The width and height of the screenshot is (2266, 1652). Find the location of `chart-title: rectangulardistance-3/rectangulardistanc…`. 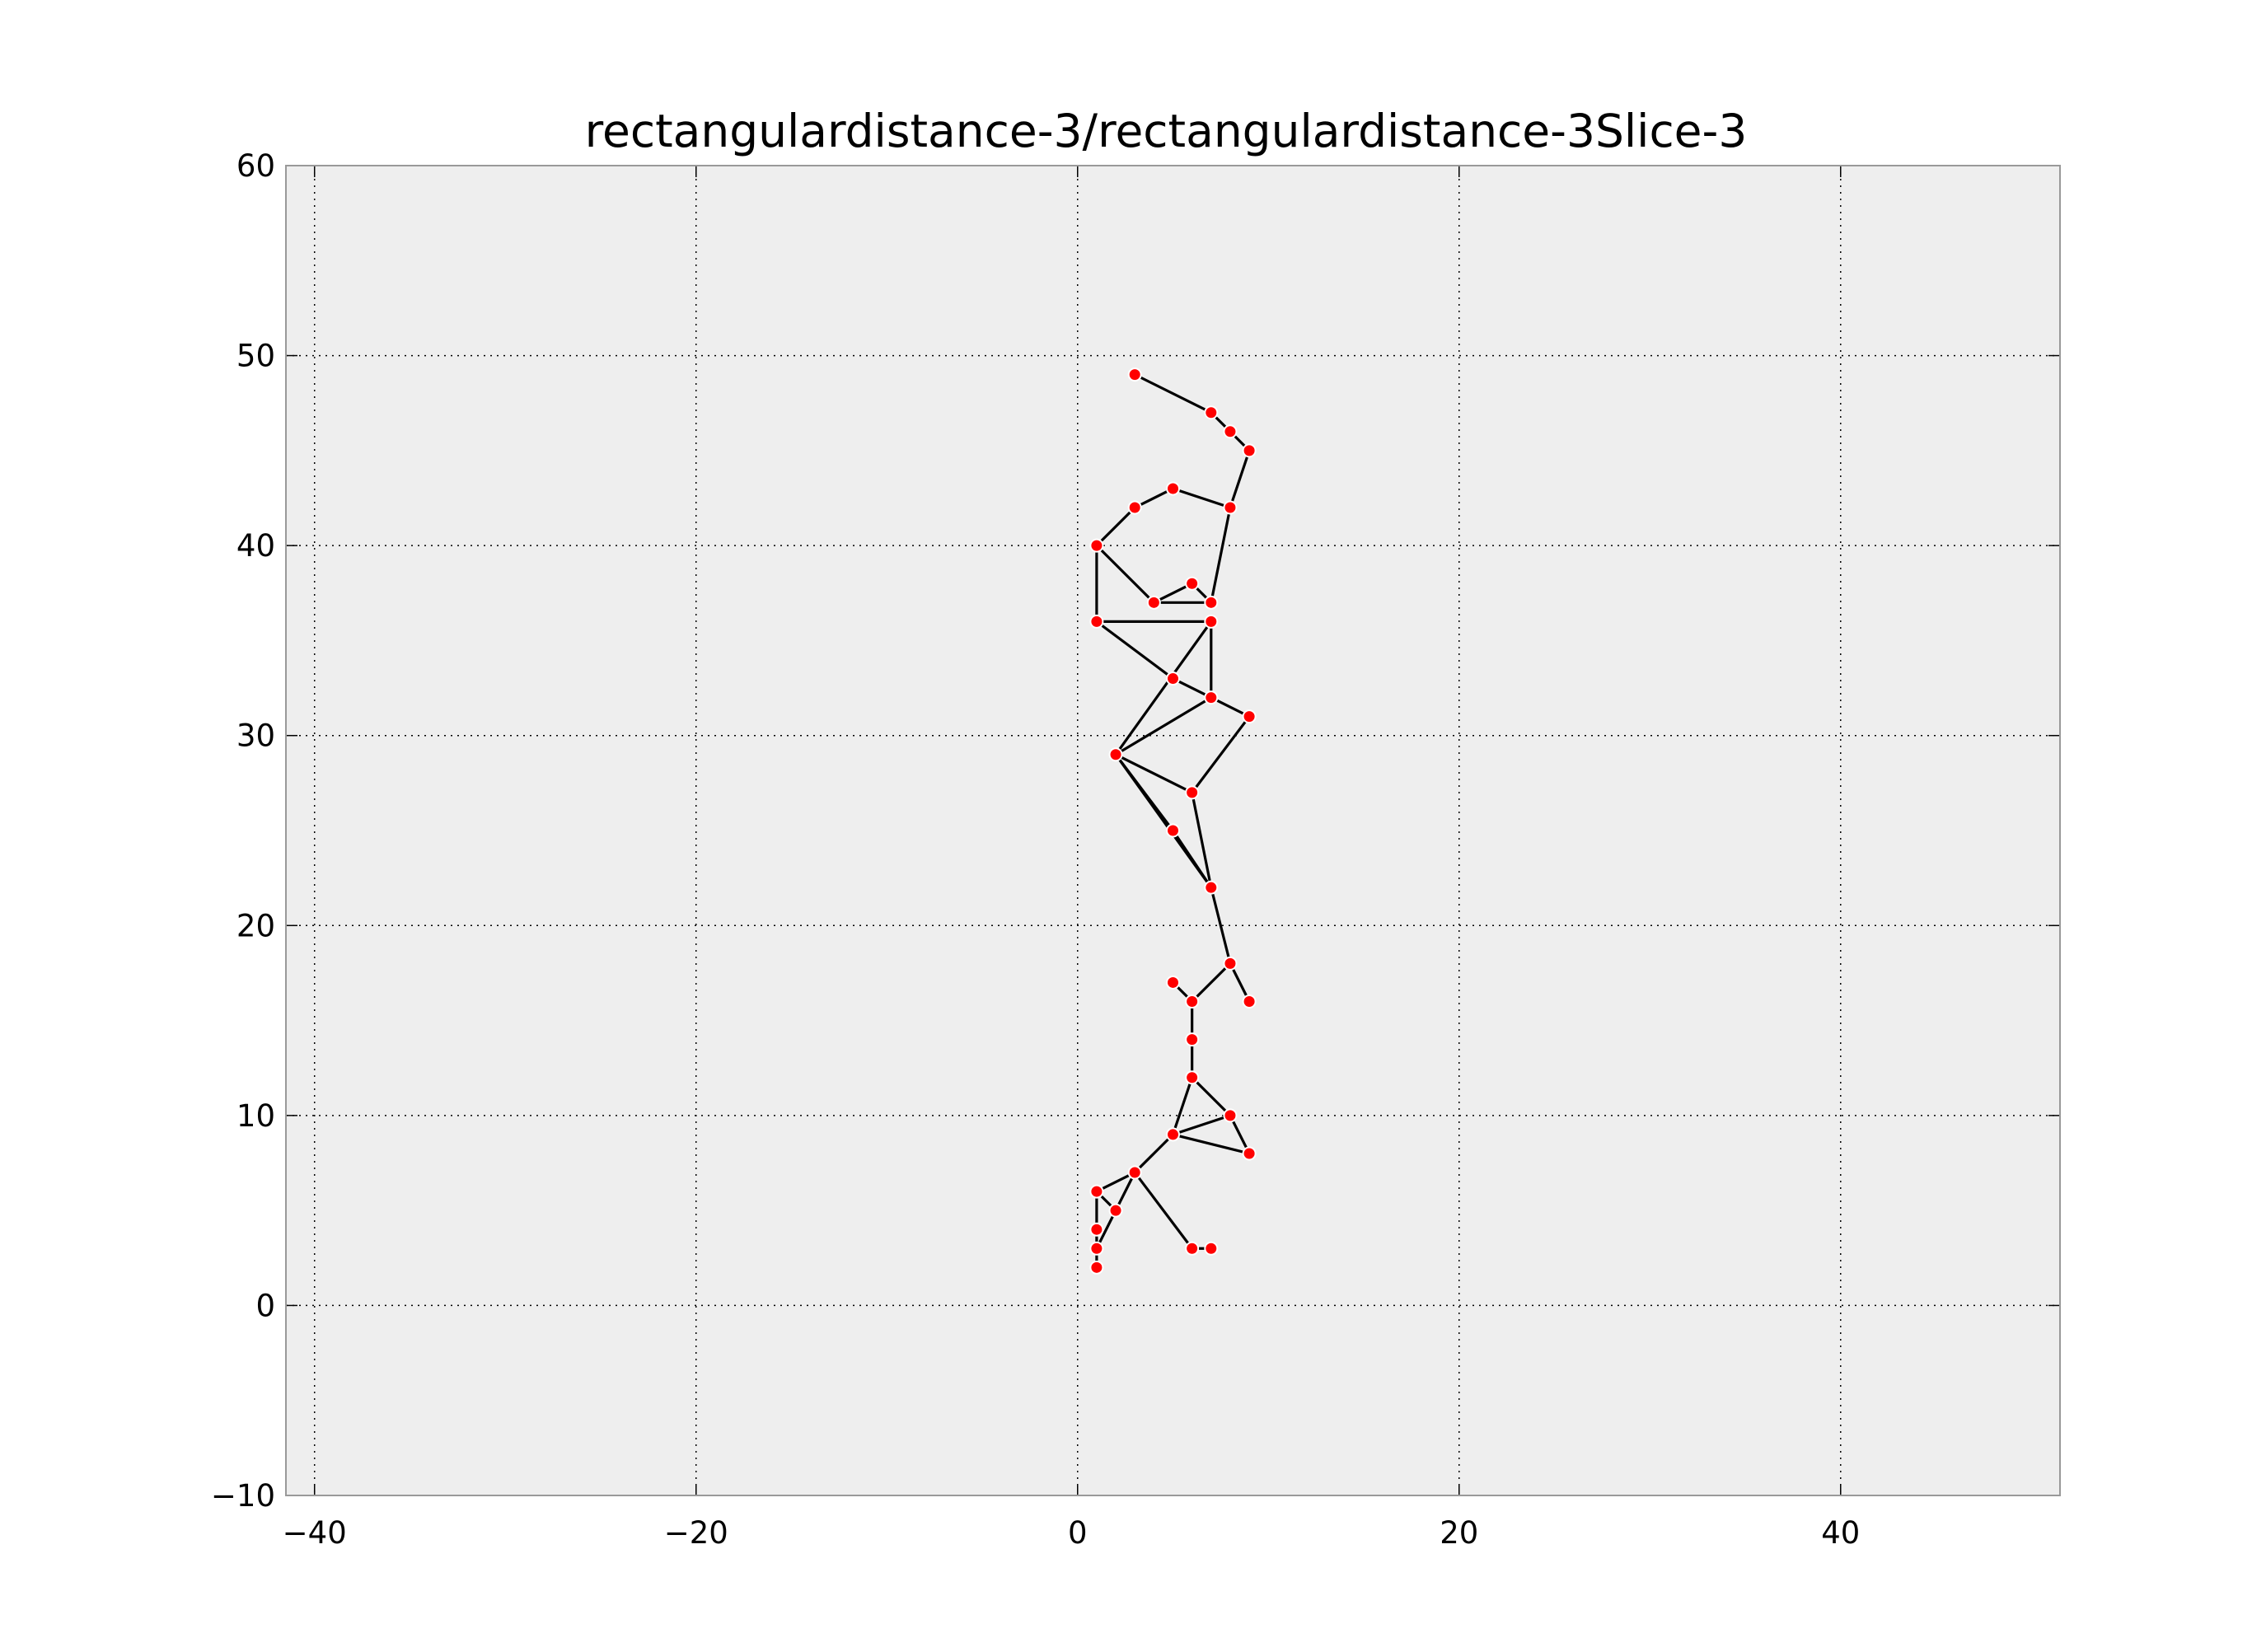

chart-title: rectangulardistance-3/rectangulardistanc… is located at coordinates (1166, 131).